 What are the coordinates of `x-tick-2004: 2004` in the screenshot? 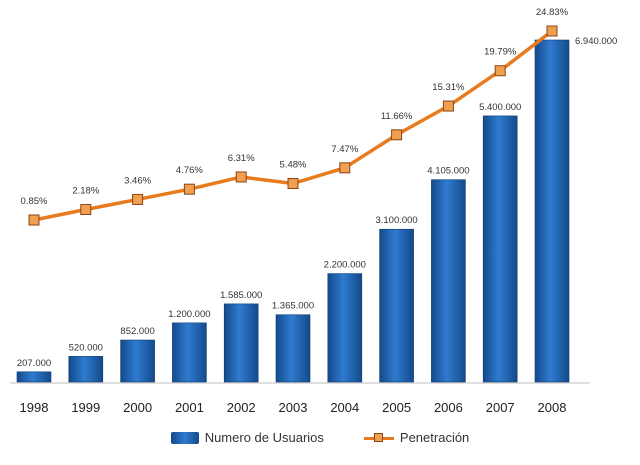 It's located at (344, 407).